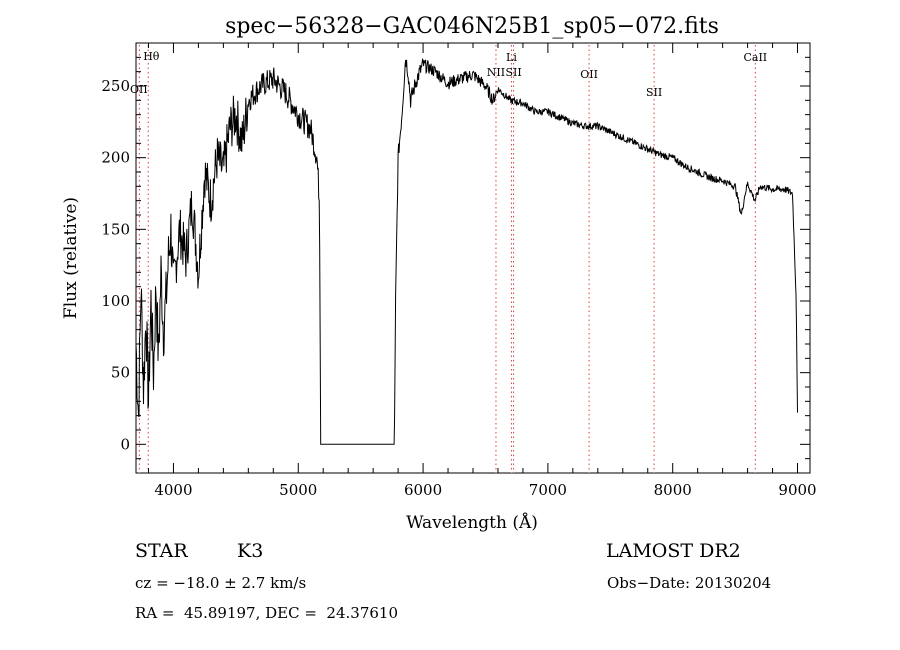 The image size is (900, 650). I want to click on x-axis-label: Wavelength (Å), so click(472, 522).